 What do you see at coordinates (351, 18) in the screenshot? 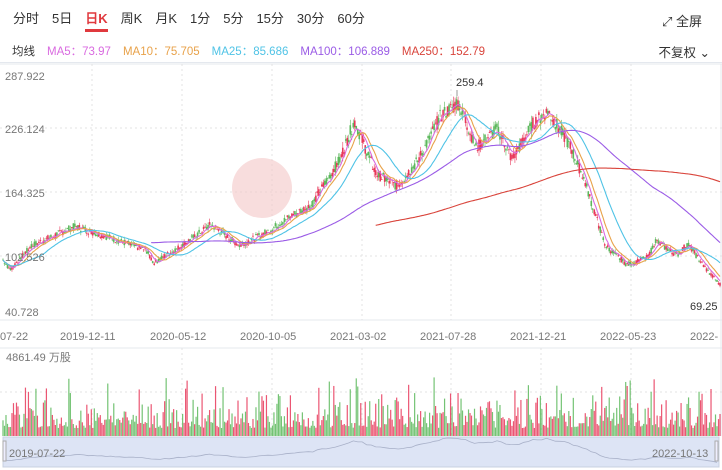
I see `tab-9: 60分` at bounding box center [351, 18].